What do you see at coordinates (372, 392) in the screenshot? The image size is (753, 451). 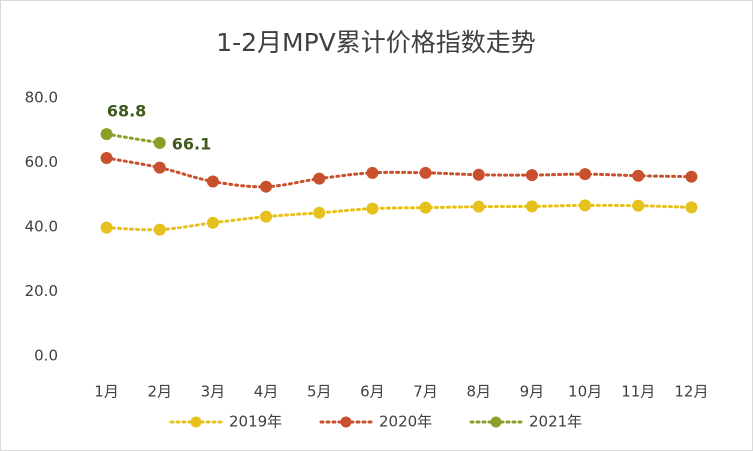 I see `x-tick-label: 6月` at bounding box center [372, 392].